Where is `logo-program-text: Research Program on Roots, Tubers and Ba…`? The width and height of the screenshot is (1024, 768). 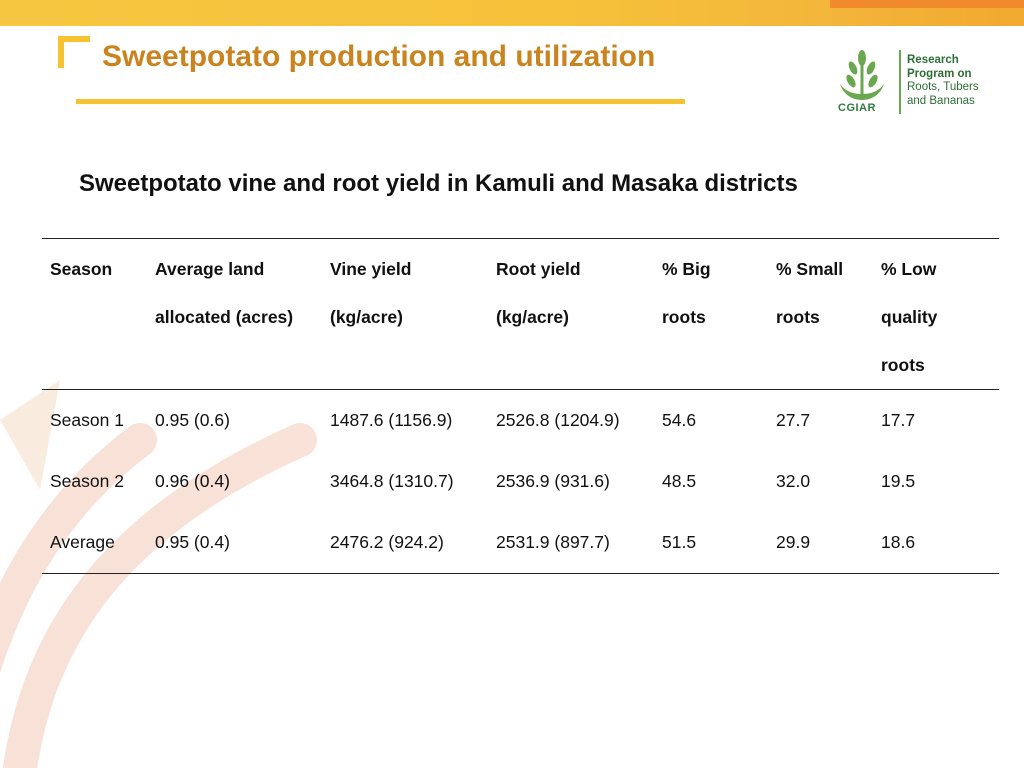
logo-program-text: Research Program on Roots, Tubers and Ba… is located at coordinates (943, 81).